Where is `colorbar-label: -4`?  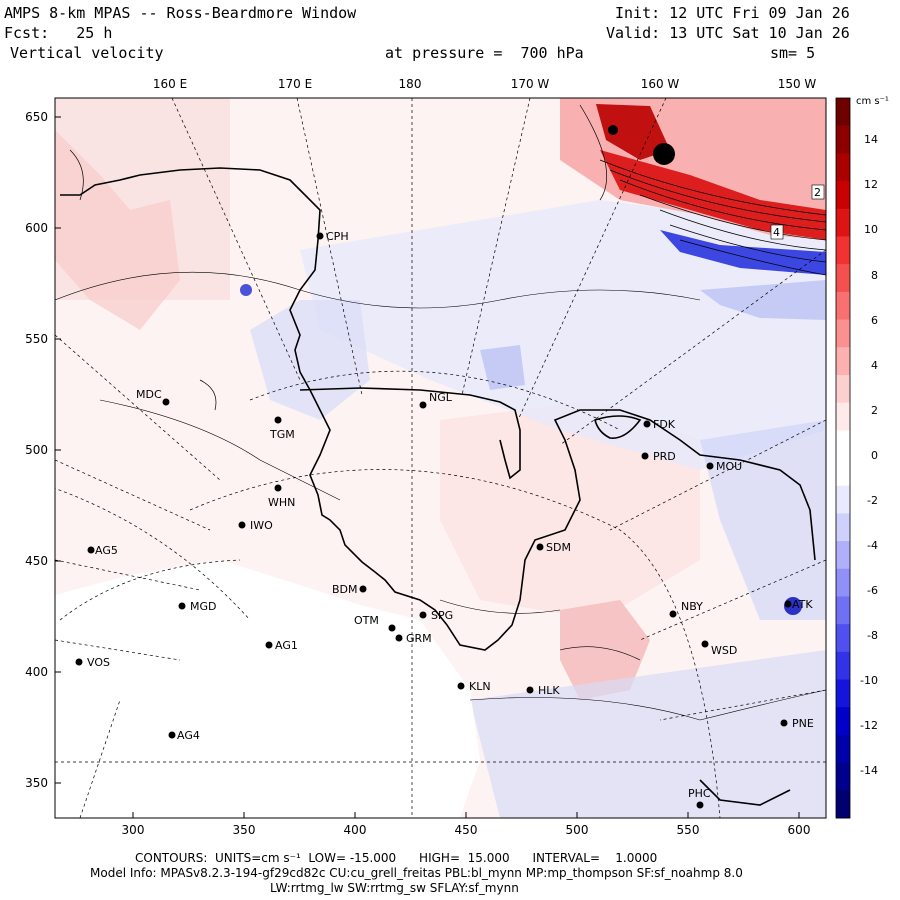
colorbar-label: -4 is located at coordinates (872, 545).